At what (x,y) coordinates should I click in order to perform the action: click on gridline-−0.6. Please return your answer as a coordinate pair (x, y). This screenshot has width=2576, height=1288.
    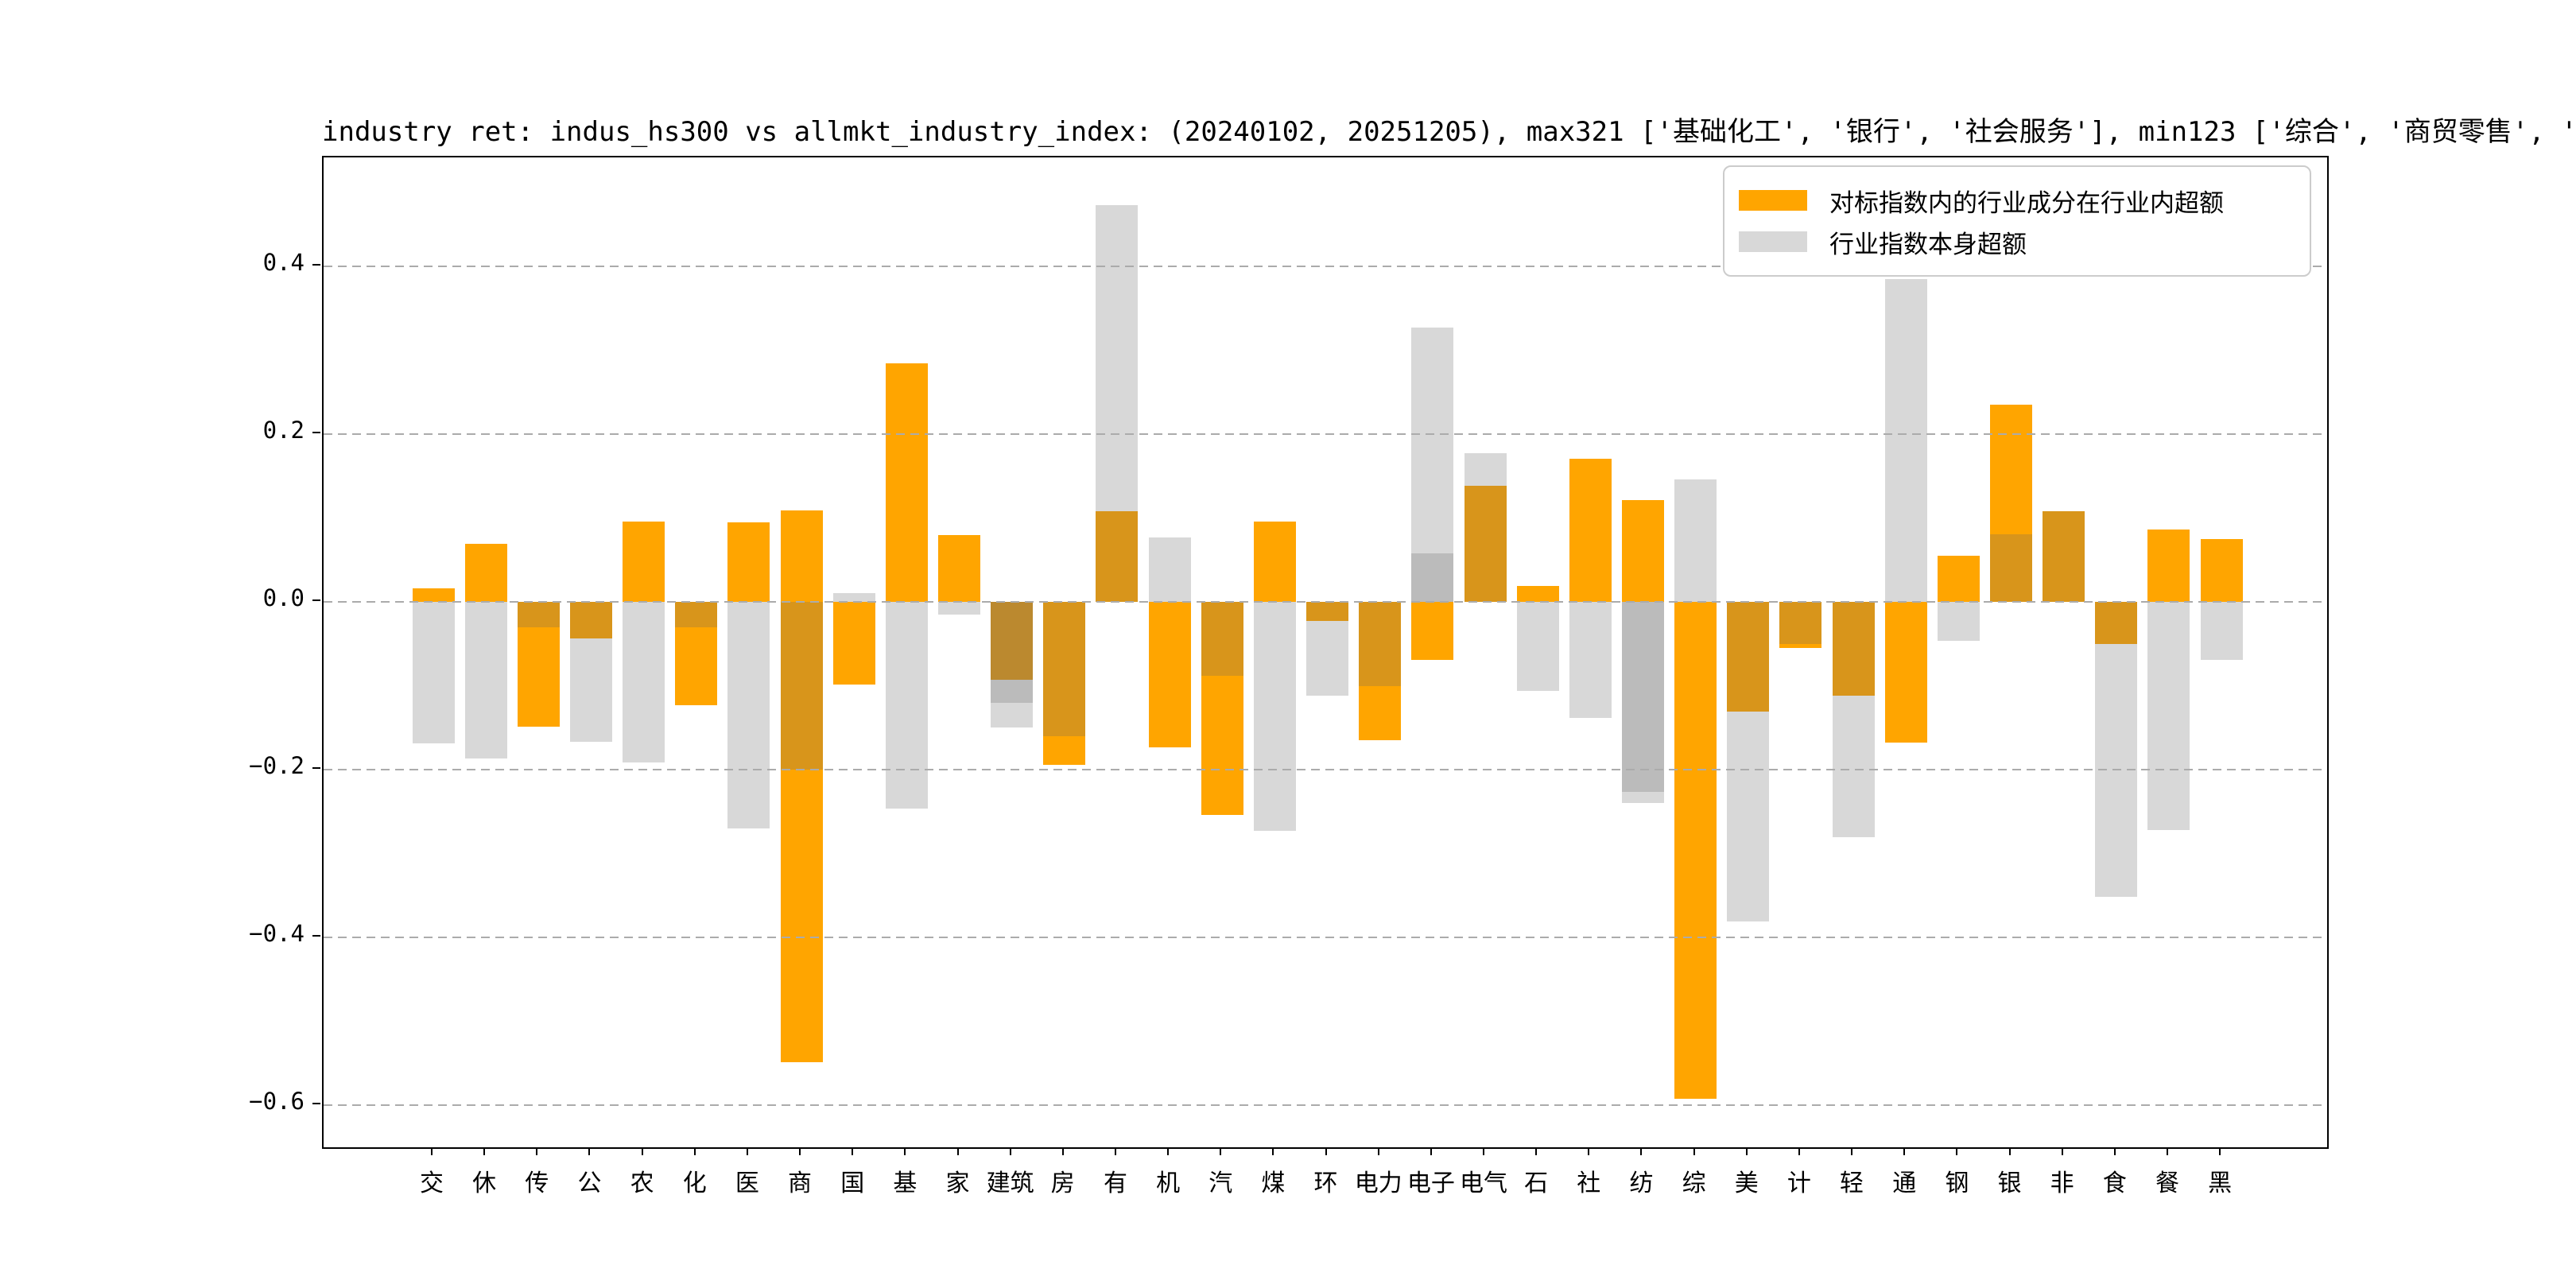
    Looking at the image, I should click on (1326, 1105).